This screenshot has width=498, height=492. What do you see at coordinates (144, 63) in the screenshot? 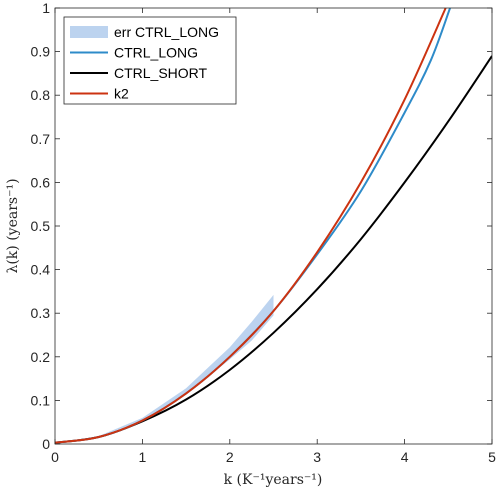
I see `legend-items: err CTRL_LONG CTRL_LONG CTRL_SHORT k2` at bounding box center [144, 63].